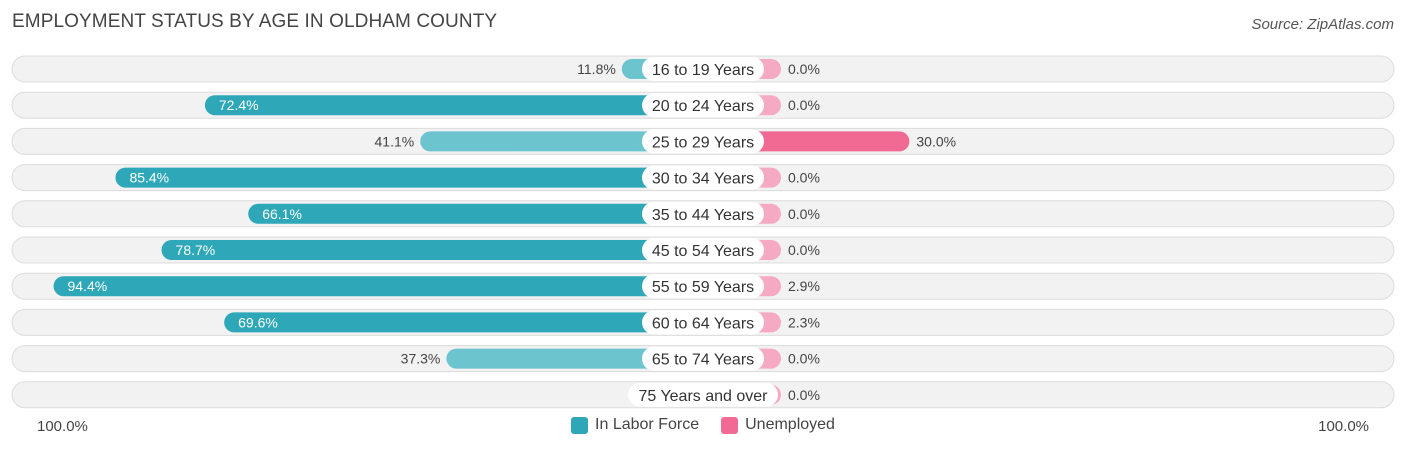  I want to click on data-label-labor-force: 78.7%, so click(196, 250).